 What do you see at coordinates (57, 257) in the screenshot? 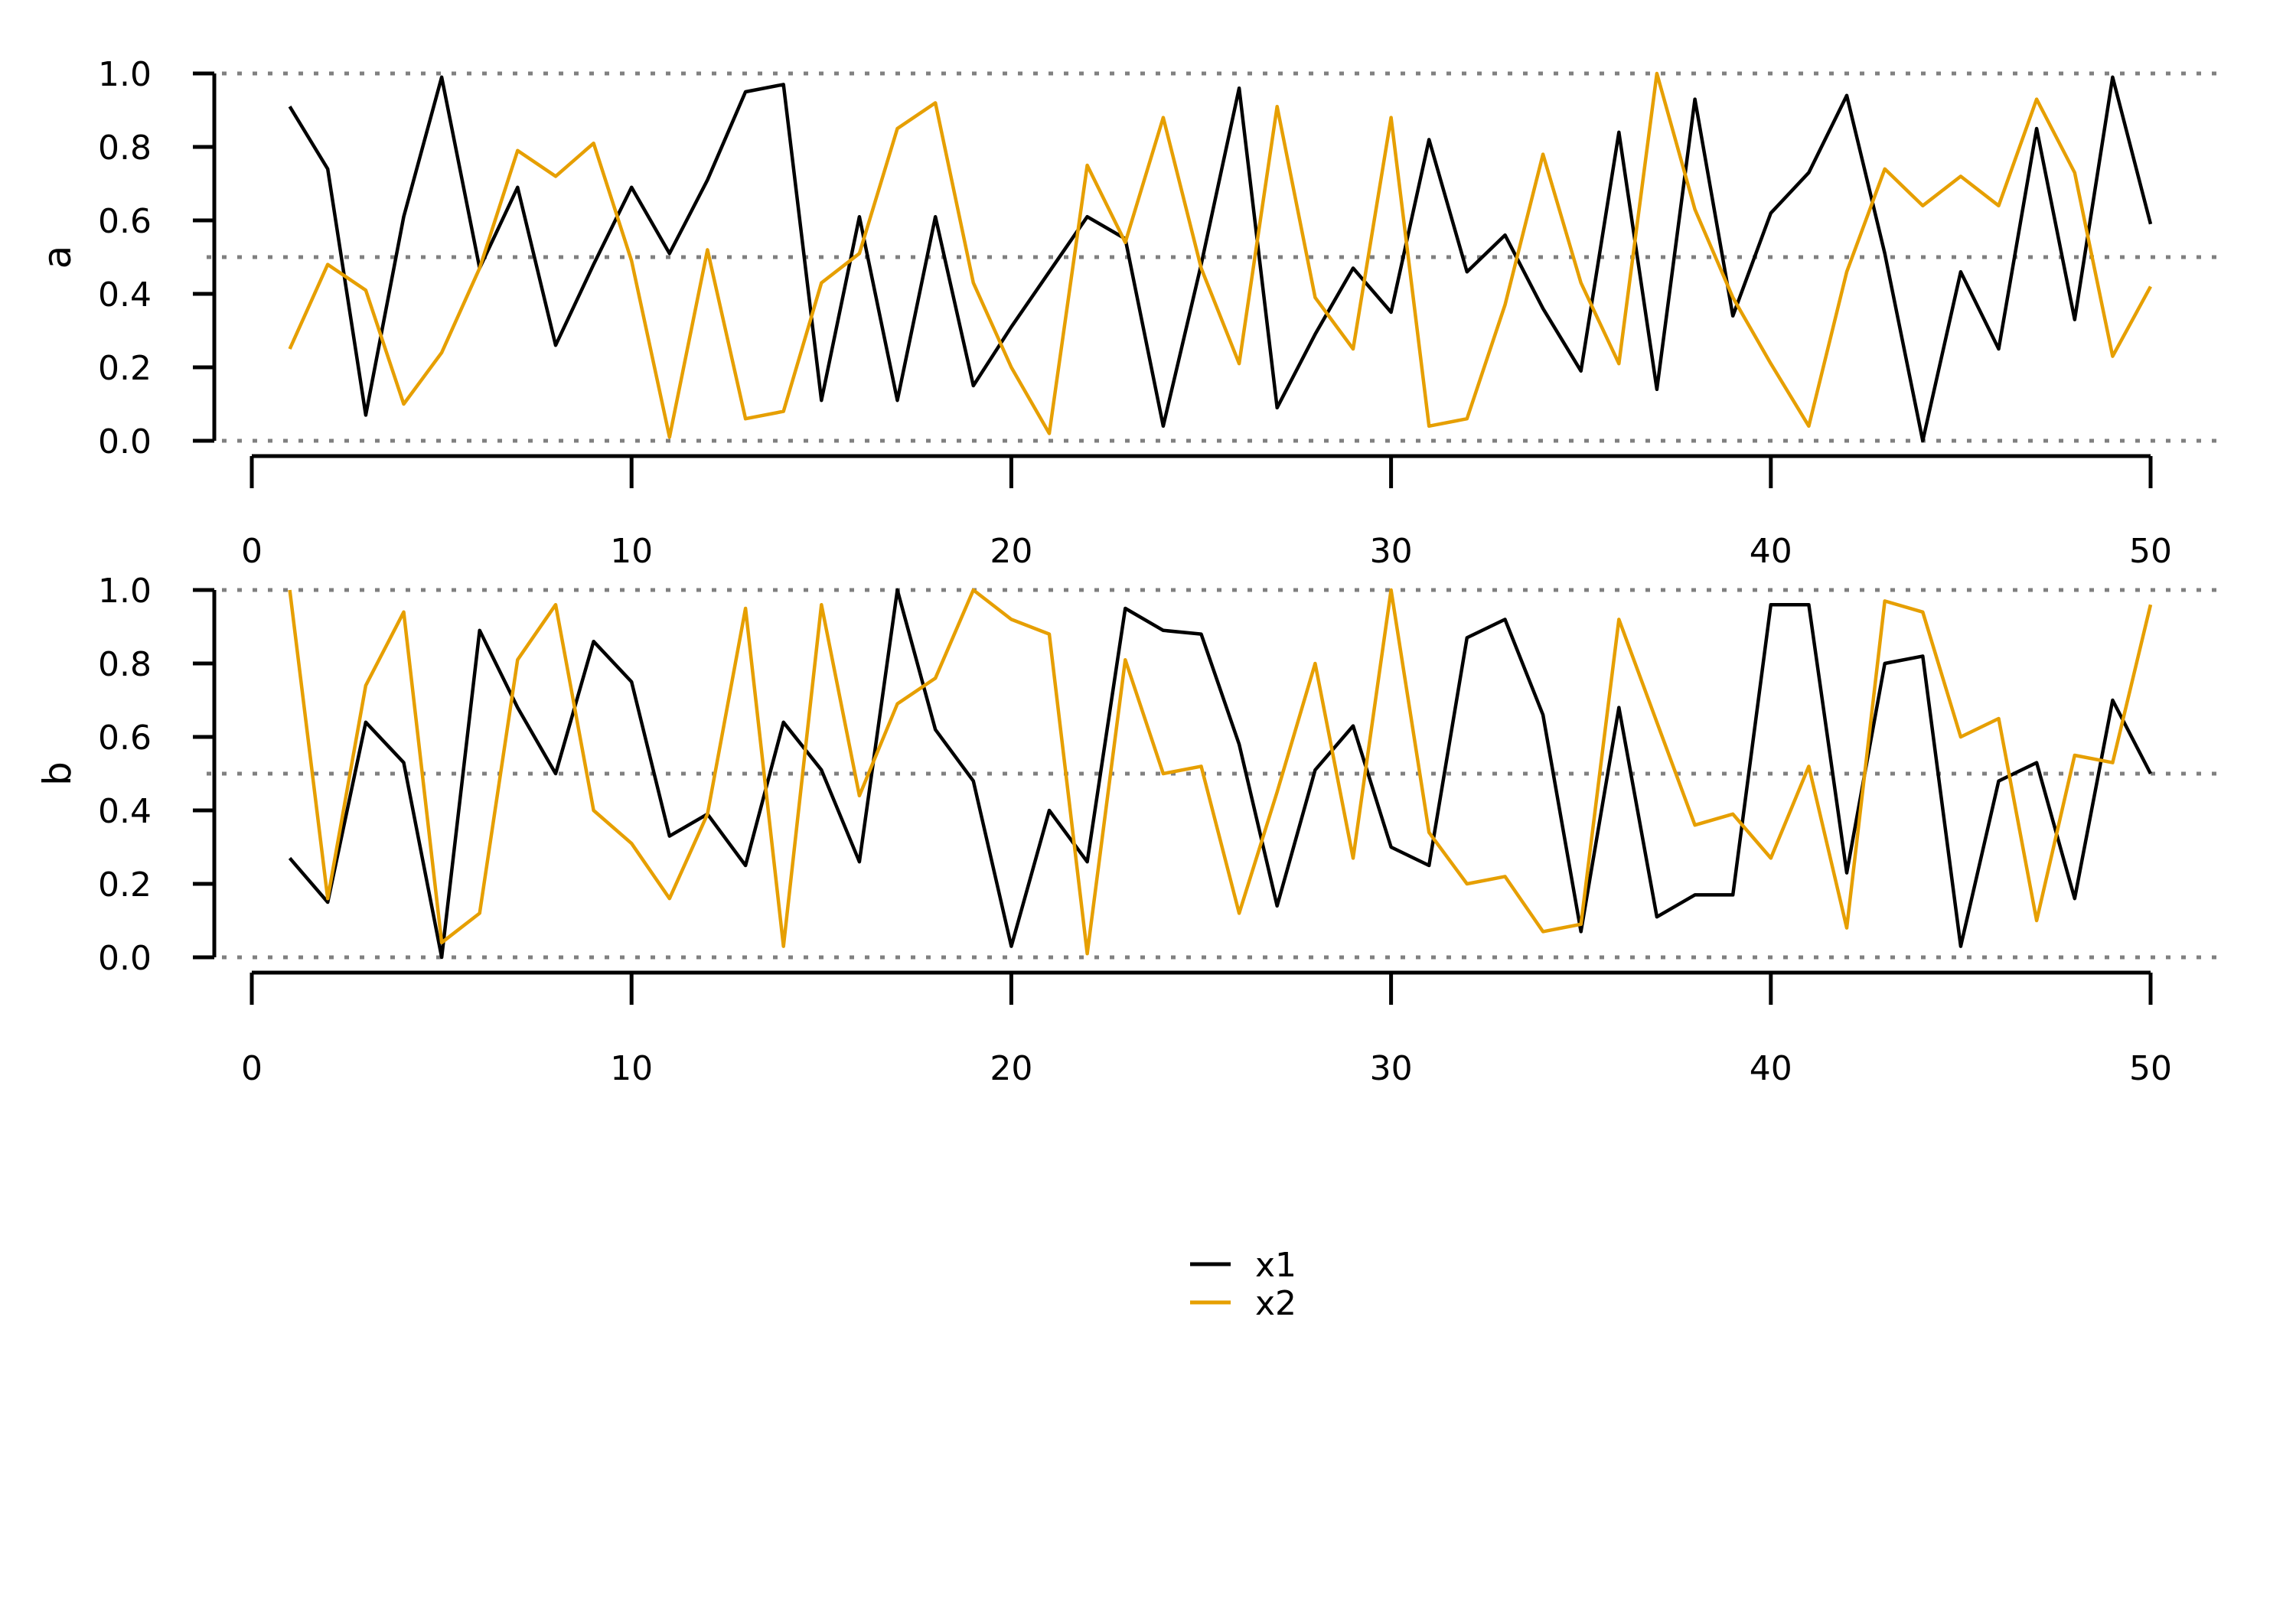
I see `y-axis-title: a` at bounding box center [57, 257].